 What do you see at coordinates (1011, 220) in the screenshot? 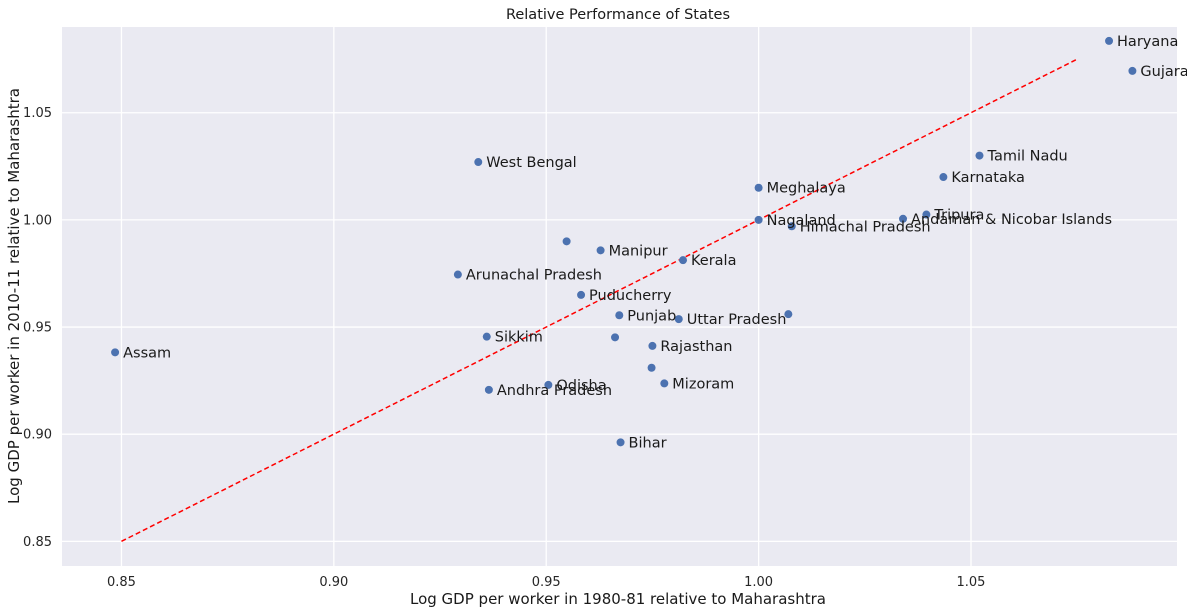
I see `point-label: Andaman & Nicobar Islands` at bounding box center [1011, 220].